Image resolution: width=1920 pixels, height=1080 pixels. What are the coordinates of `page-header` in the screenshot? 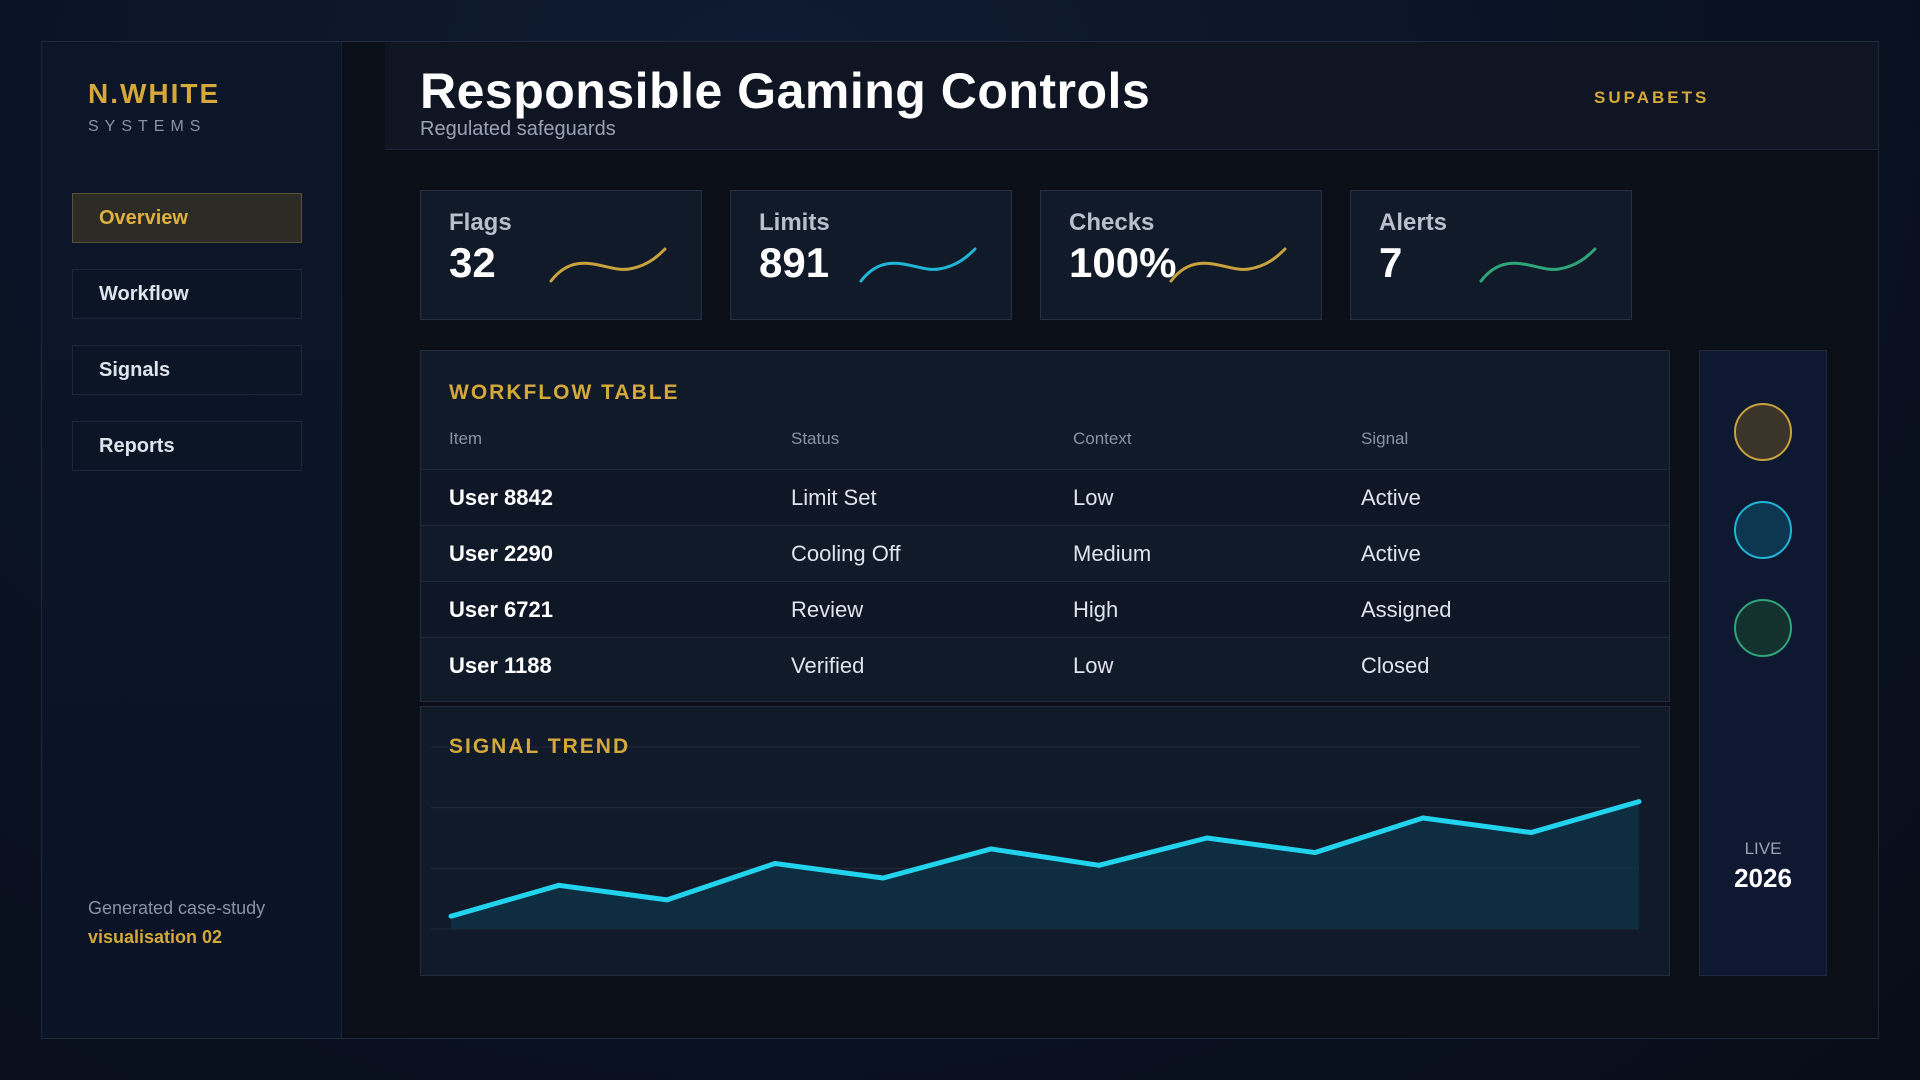 It's located at (1131, 96).